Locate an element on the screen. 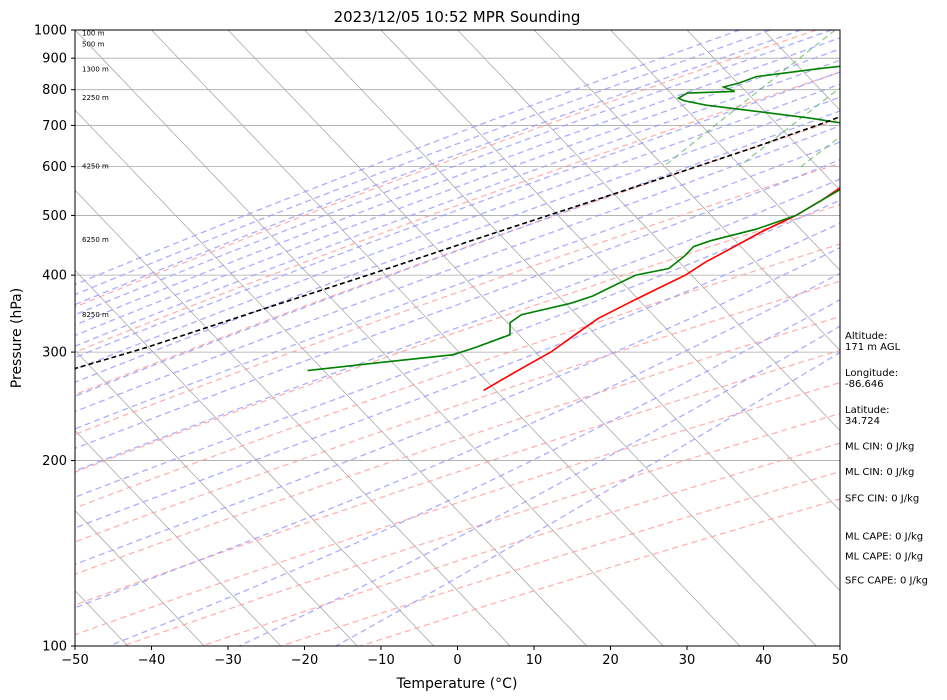 This screenshot has height=700, width=947. sounding-index-text: SFC CAPE: 0 J/kg is located at coordinates (886, 580).